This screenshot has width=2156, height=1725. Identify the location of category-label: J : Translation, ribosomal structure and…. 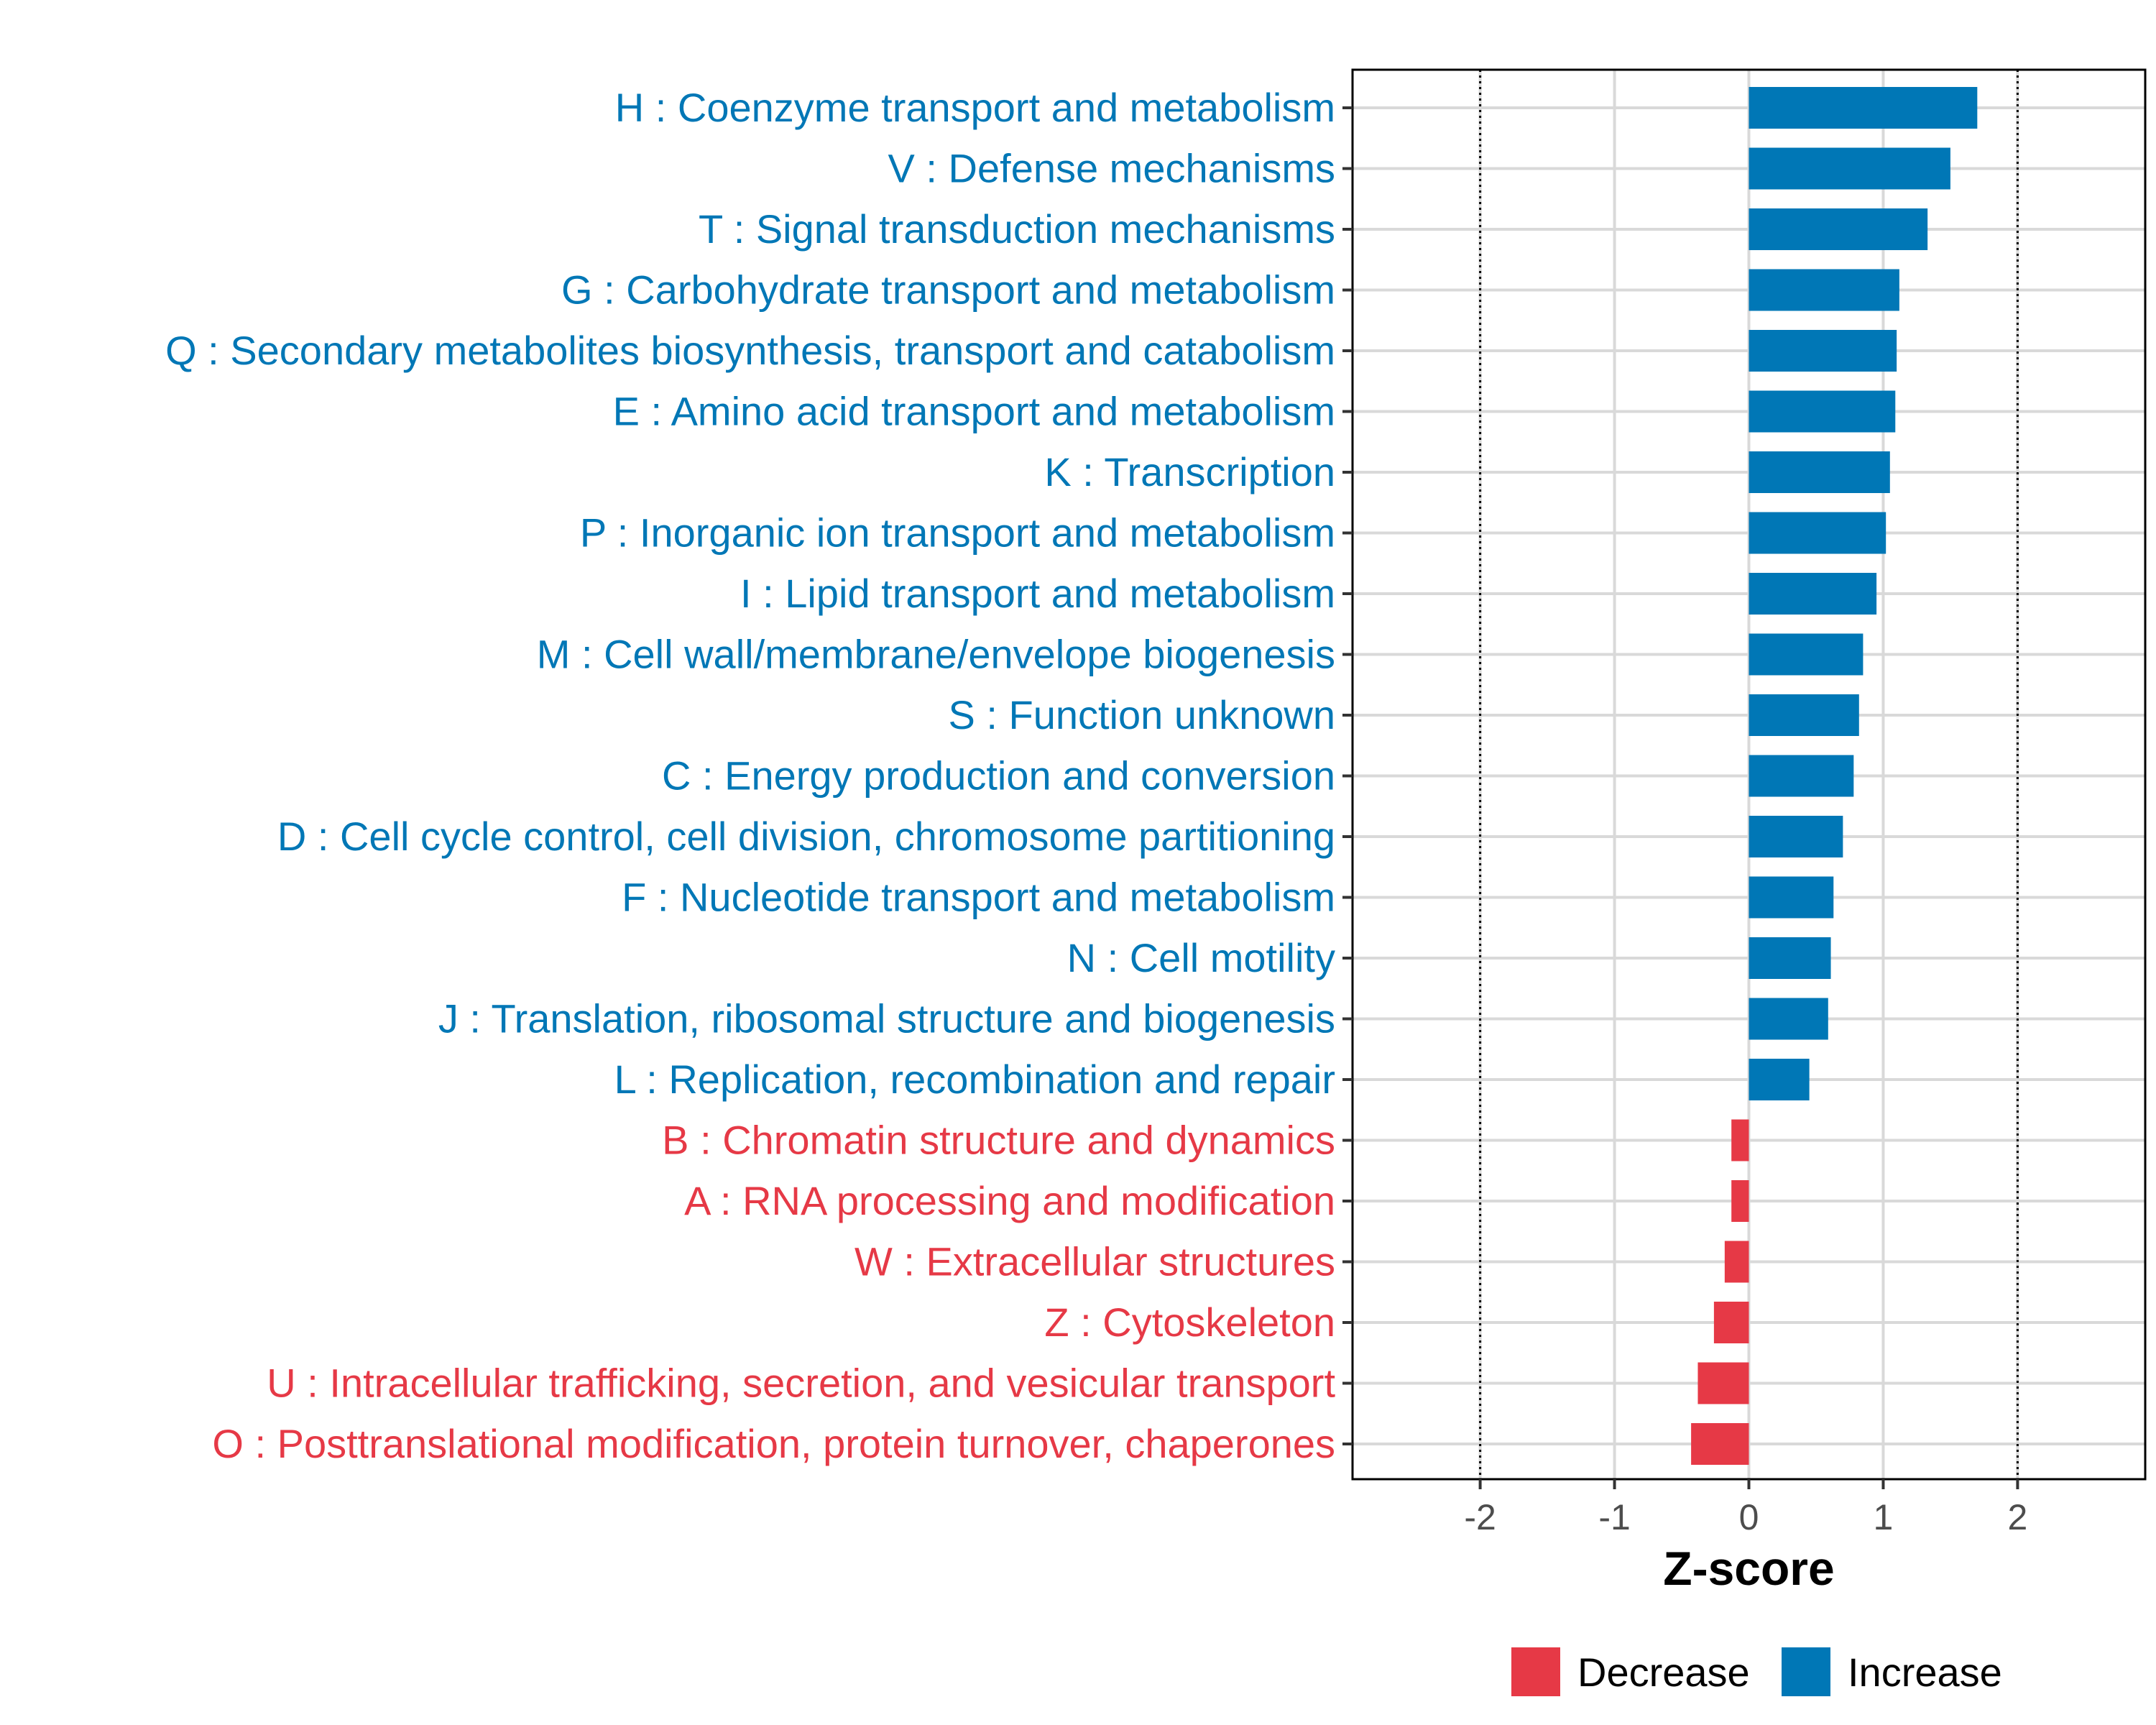
(887, 1018).